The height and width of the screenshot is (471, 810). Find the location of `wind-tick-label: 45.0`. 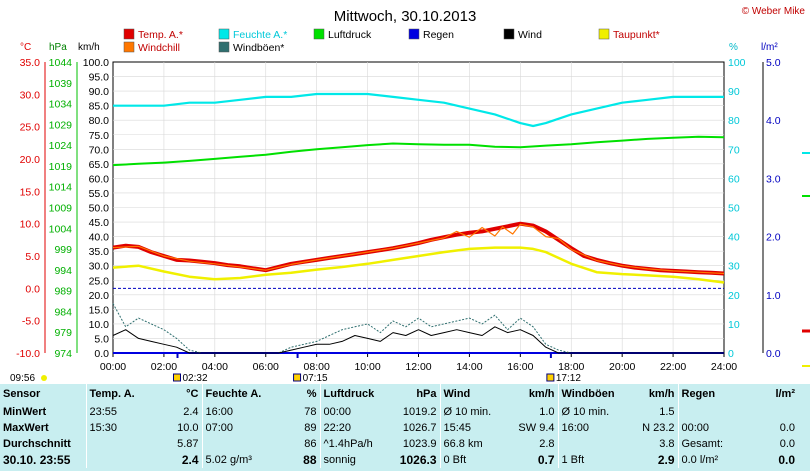

wind-tick-label: 45.0 is located at coordinates (99, 223).